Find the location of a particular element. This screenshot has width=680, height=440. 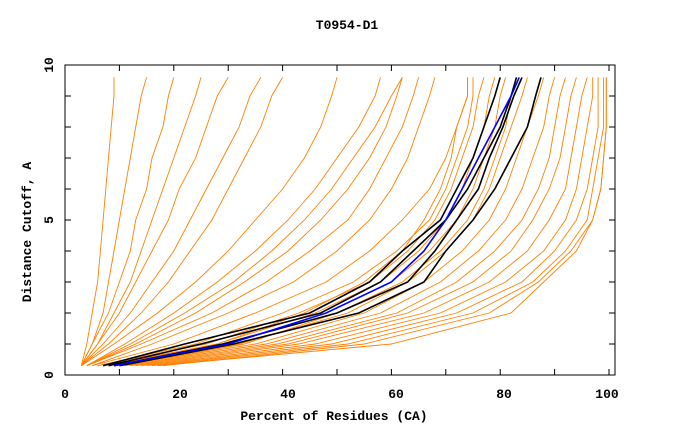

x-tick-label: 60 is located at coordinates (396, 394).